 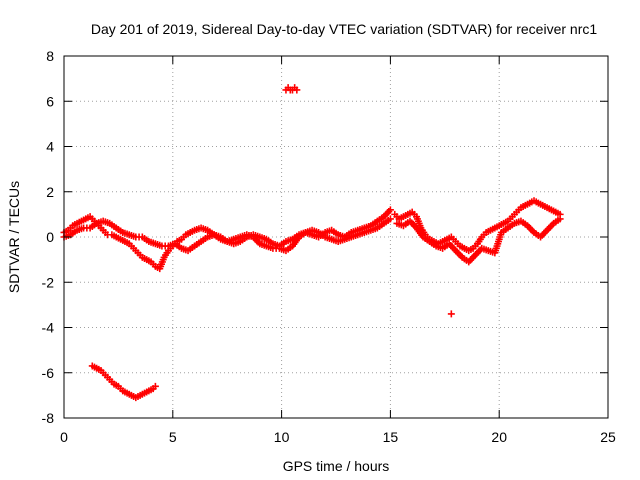 I want to click on x-tick-label: 25, so click(x=608, y=437).